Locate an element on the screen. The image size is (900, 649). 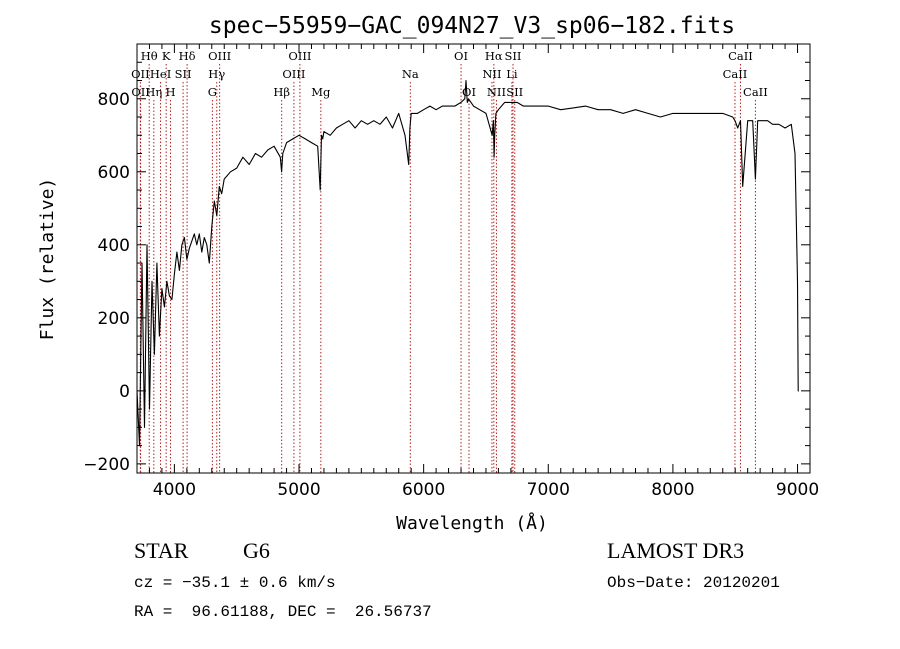
spectral-line-label: Hθ is located at coordinates (149, 56).